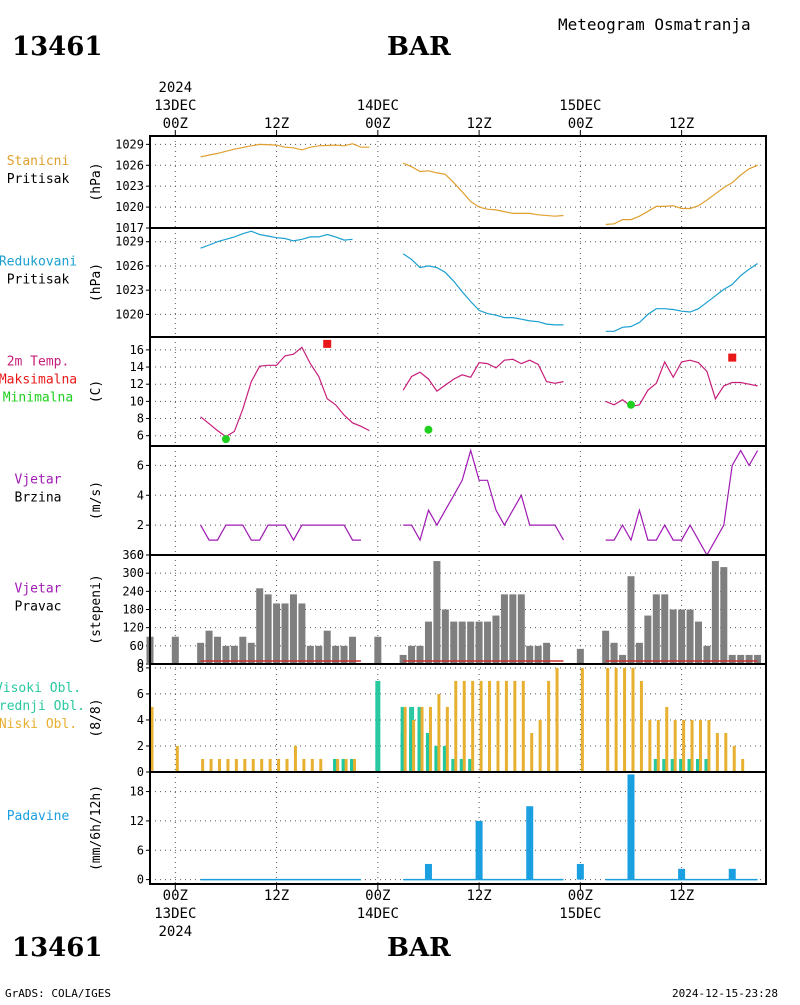 This screenshot has width=800, height=1005. Describe the element at coordinates (96, 282) in the screenshot. I see `y-axis-label: (hPa)` at that location.